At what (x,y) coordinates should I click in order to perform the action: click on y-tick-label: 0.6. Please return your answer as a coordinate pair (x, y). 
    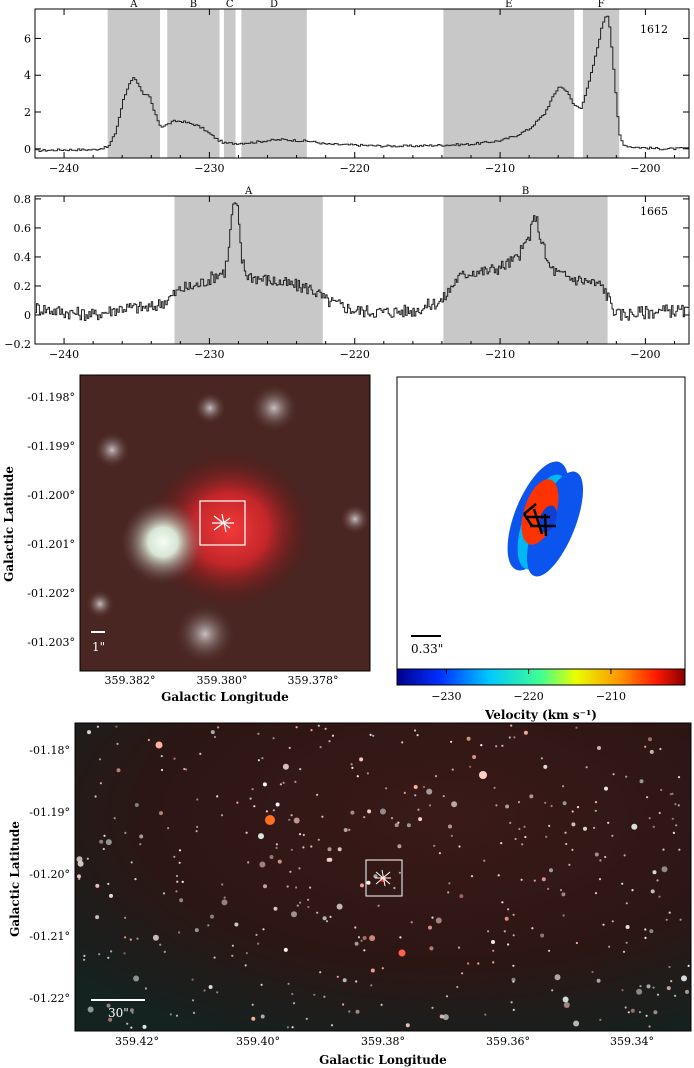
    Looking at the image, I should click on (23, 228).